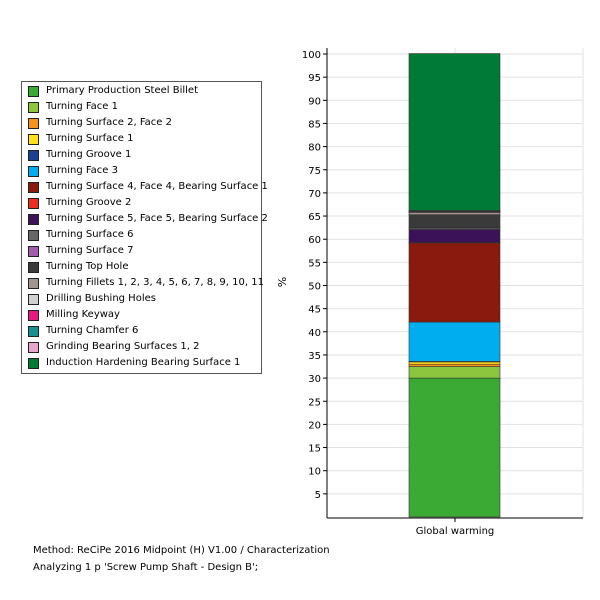 The height and width of the screenshot is (600, 600). I want to click on legend-item: Turning Top Hole, so click(78, 267).